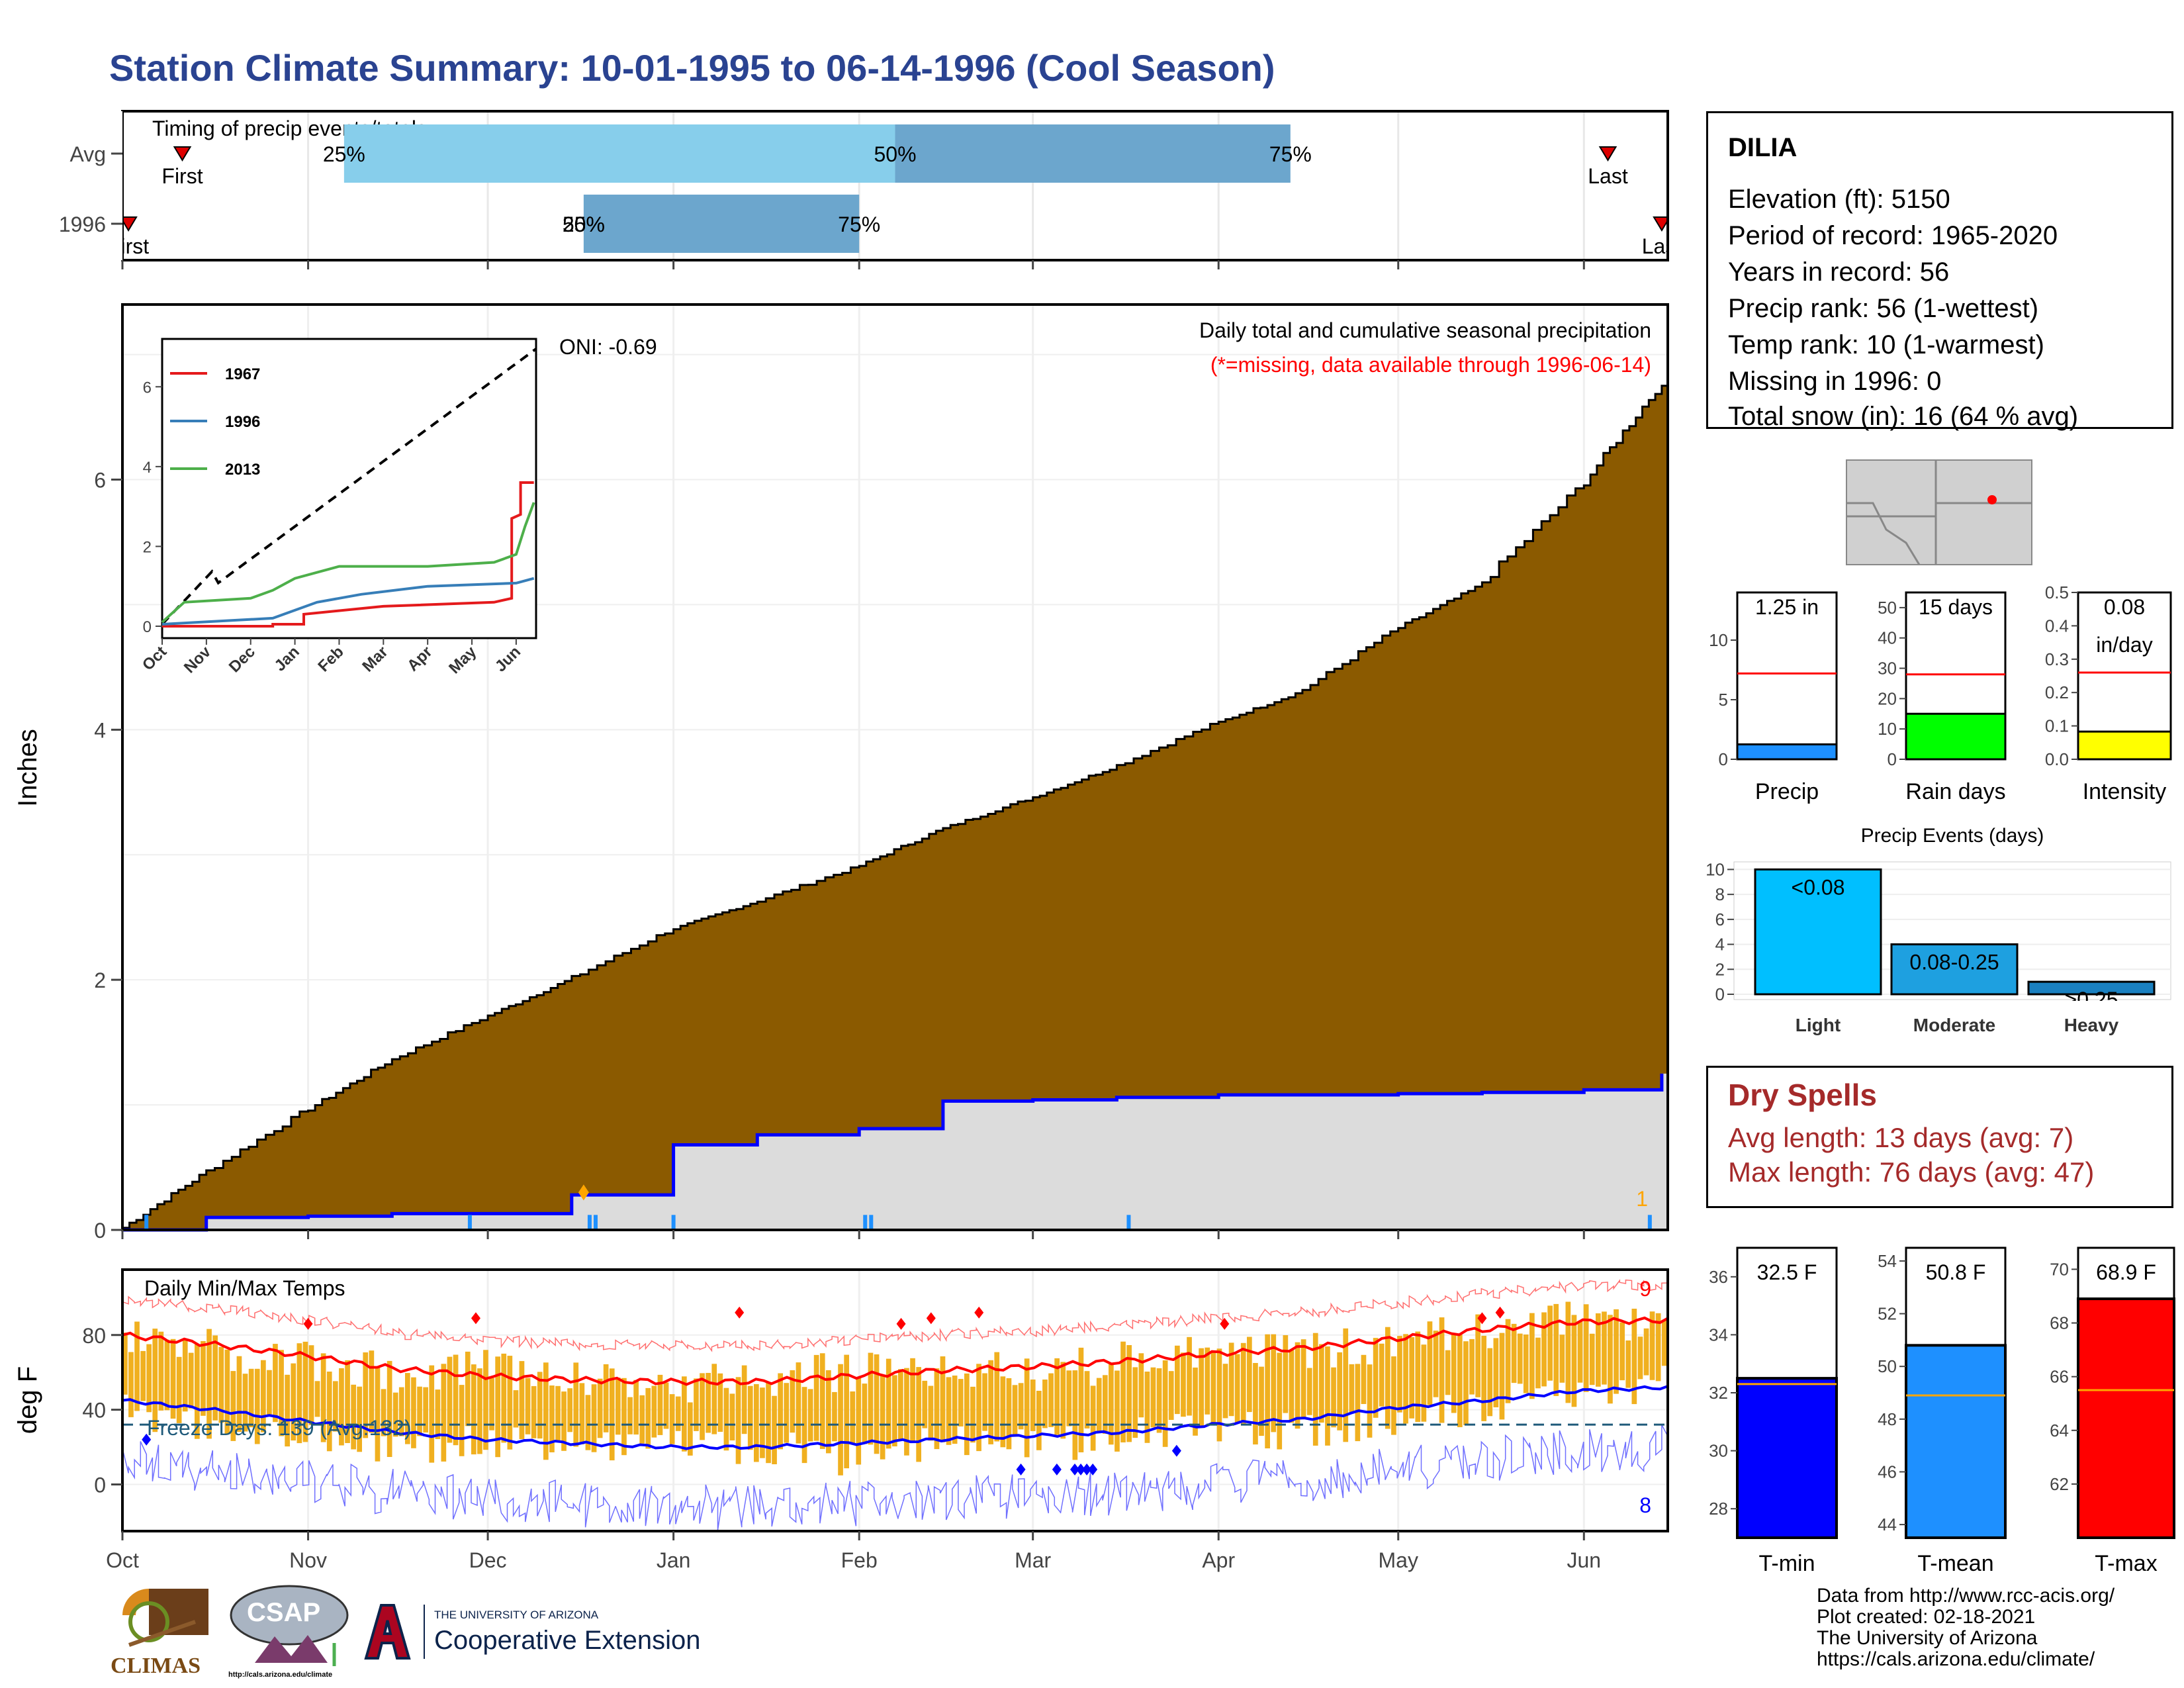 This screenshot has height=1688, width=2184. What do you see at coordinates (2124, 645) in the screenshot?
I see `mini-bar-value-unit: in/day` at bounding box center [2124, 645].